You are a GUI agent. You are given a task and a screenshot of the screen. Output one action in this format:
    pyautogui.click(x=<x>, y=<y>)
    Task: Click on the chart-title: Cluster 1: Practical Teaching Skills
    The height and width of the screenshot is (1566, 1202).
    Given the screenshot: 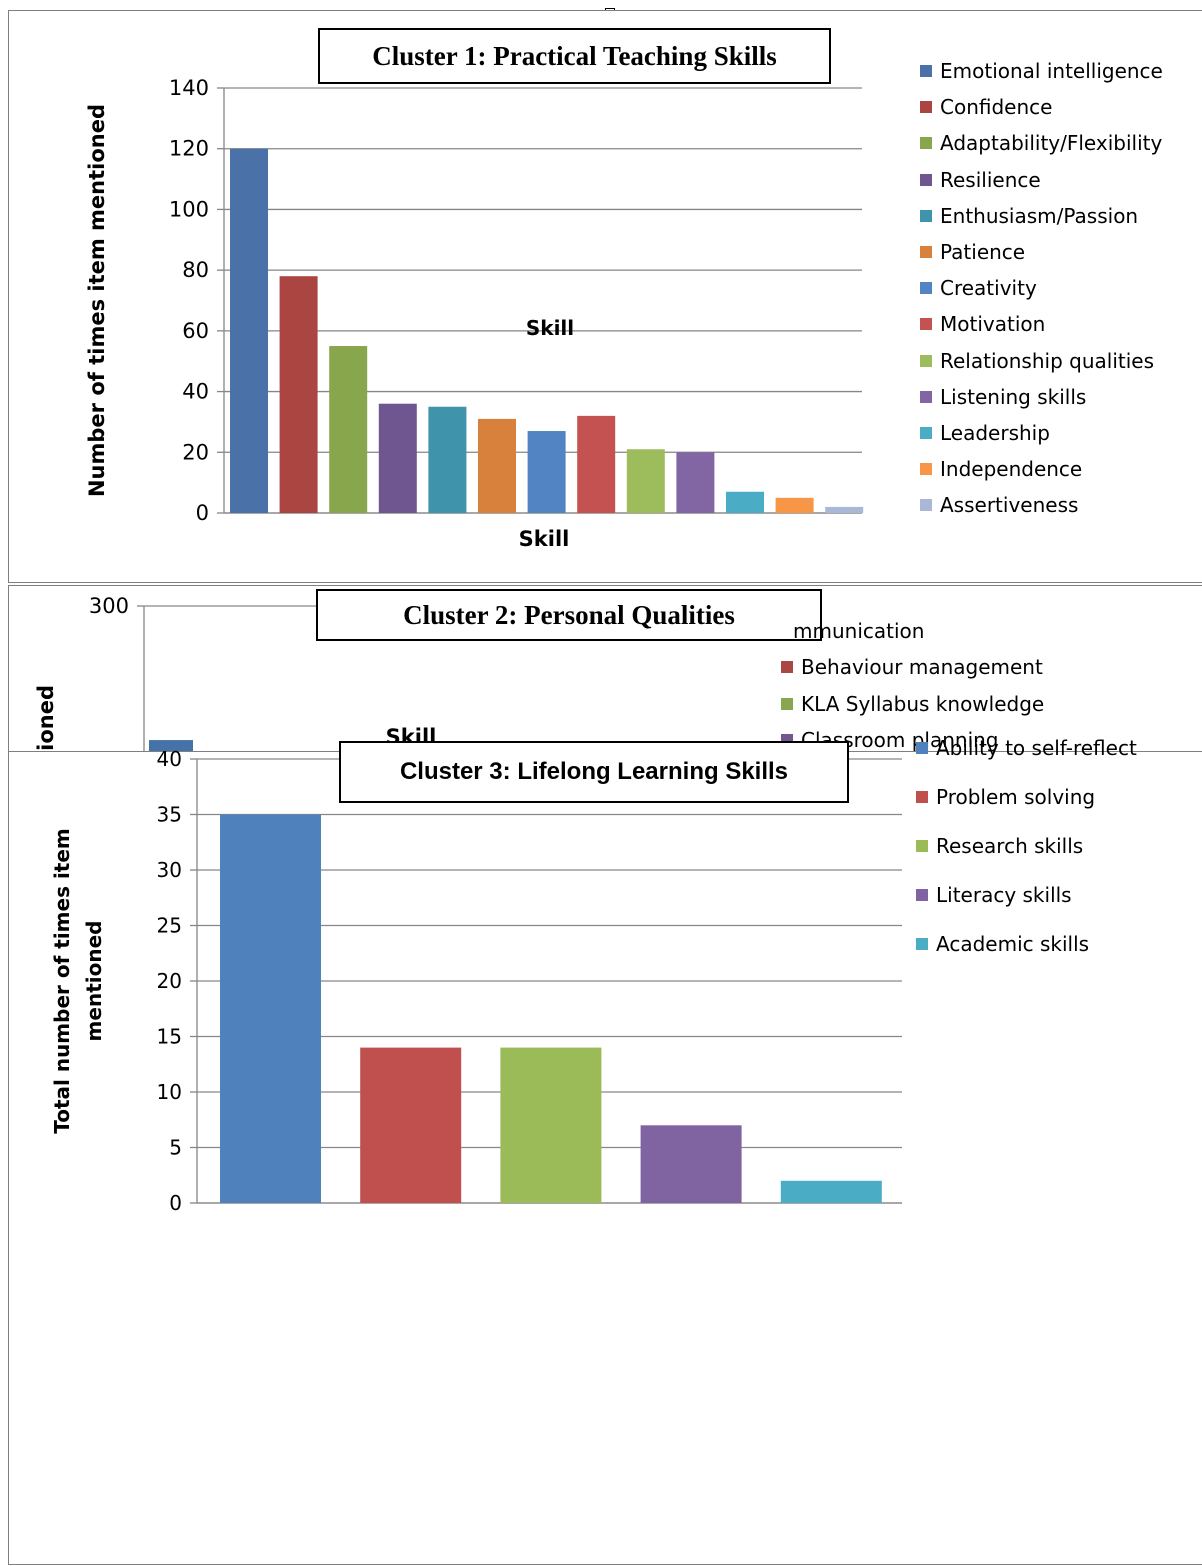 What is the action you would take?
    pyautogui.click(x=574, y=56)
    